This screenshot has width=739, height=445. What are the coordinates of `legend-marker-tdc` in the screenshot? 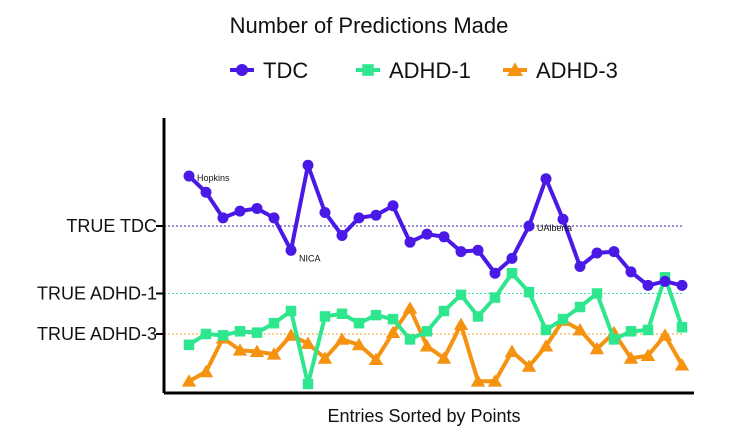 It's located at (242, 70).